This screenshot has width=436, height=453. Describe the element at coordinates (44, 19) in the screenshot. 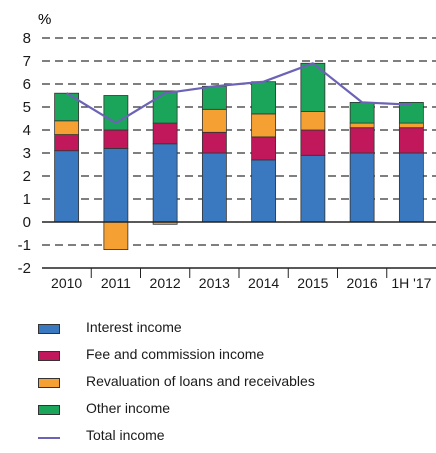

I see `y-unit-label: %` at that location.